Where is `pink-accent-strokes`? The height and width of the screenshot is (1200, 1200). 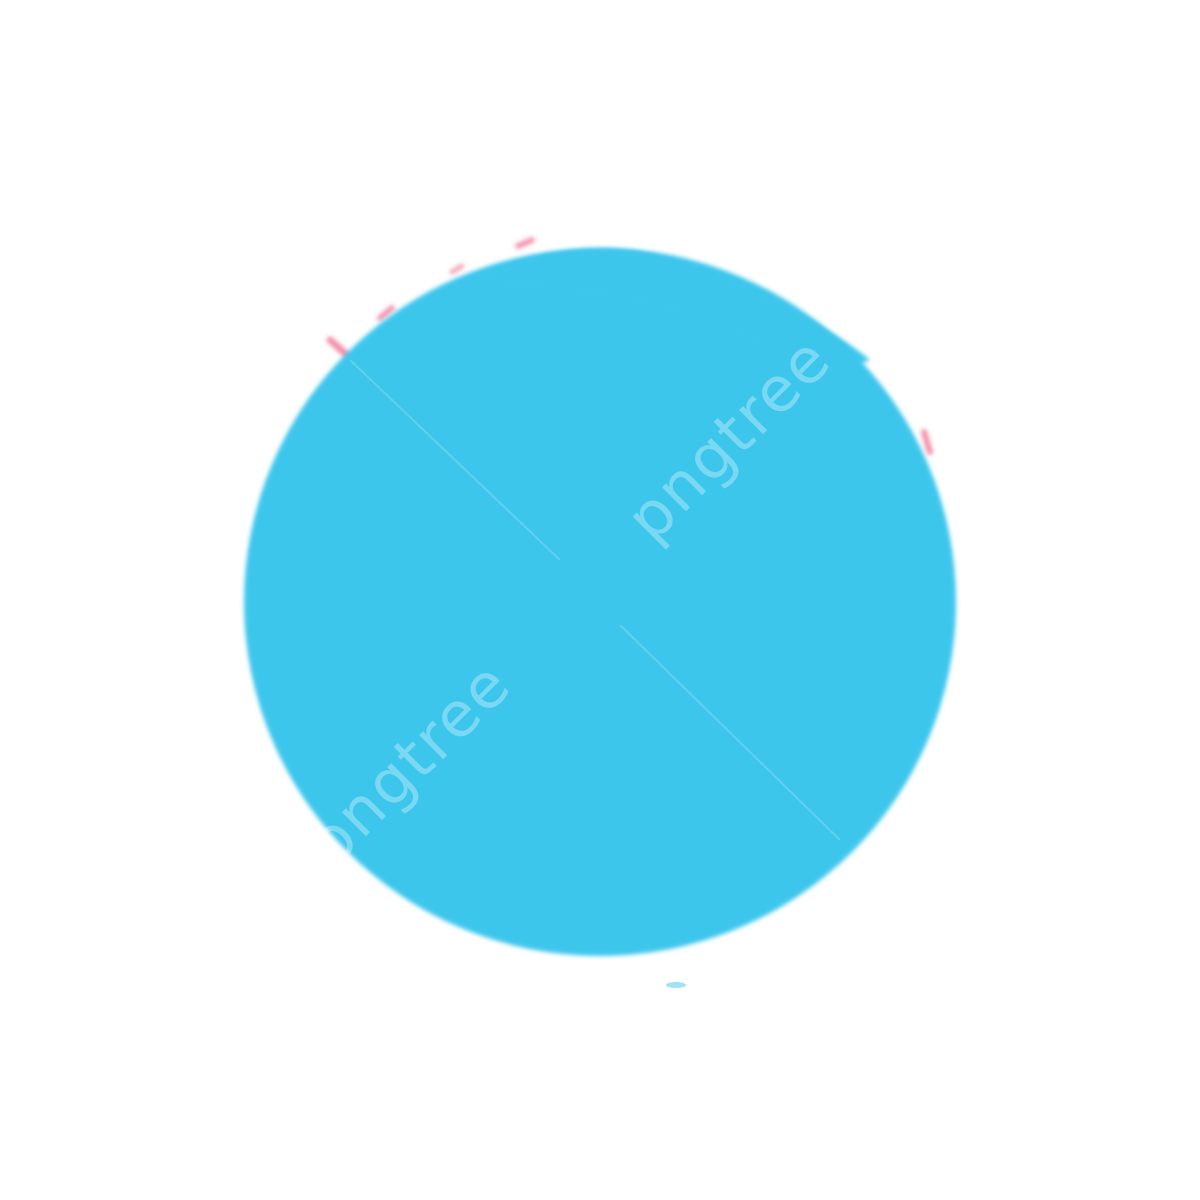
pink-accent-strokes is located at coordinates (629, 346).